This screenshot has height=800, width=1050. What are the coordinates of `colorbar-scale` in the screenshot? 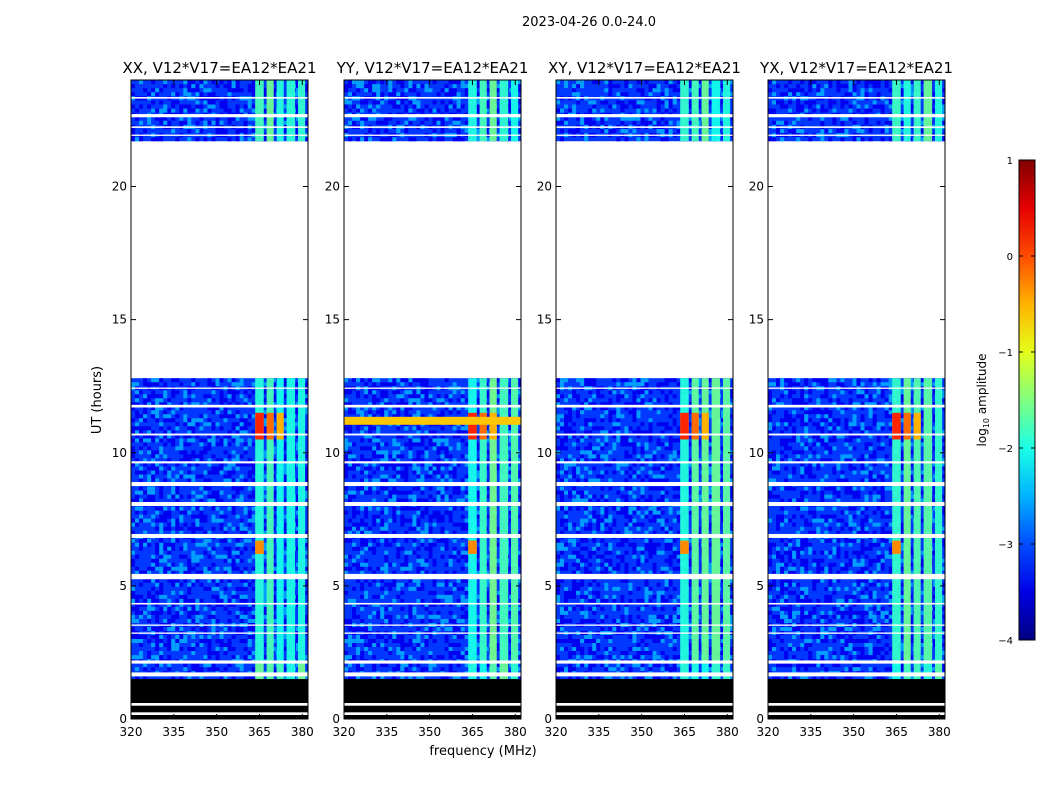 It's located at (1027, 400).